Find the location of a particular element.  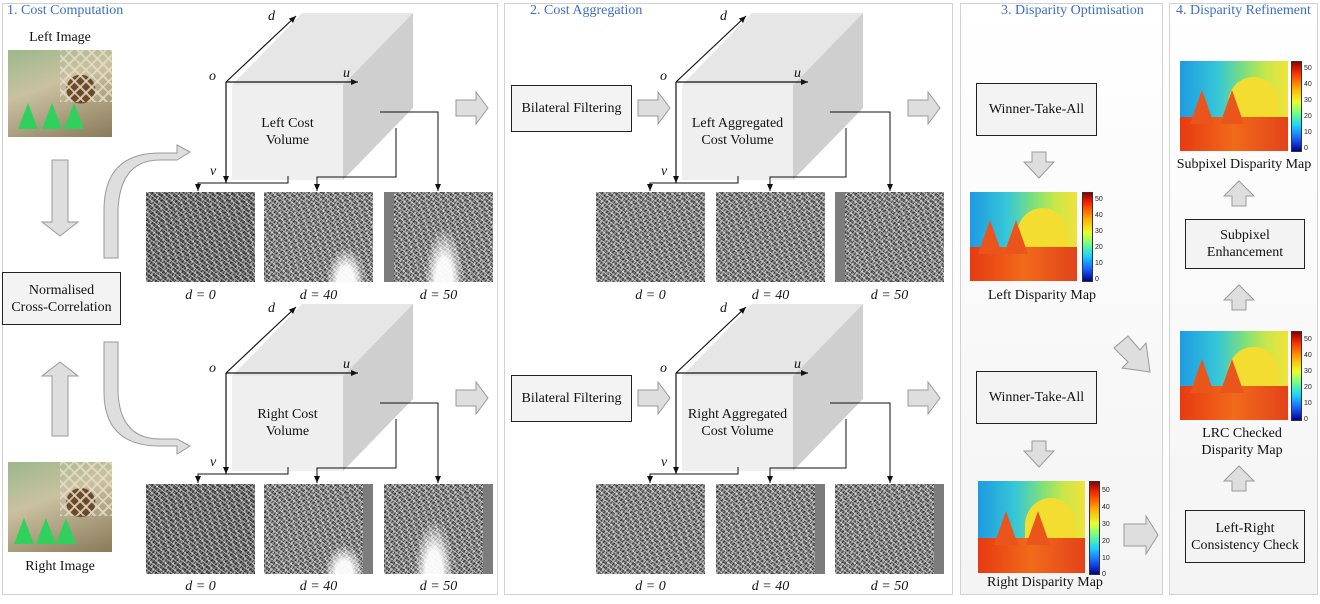

right-image is located at coordinates (60, 507).